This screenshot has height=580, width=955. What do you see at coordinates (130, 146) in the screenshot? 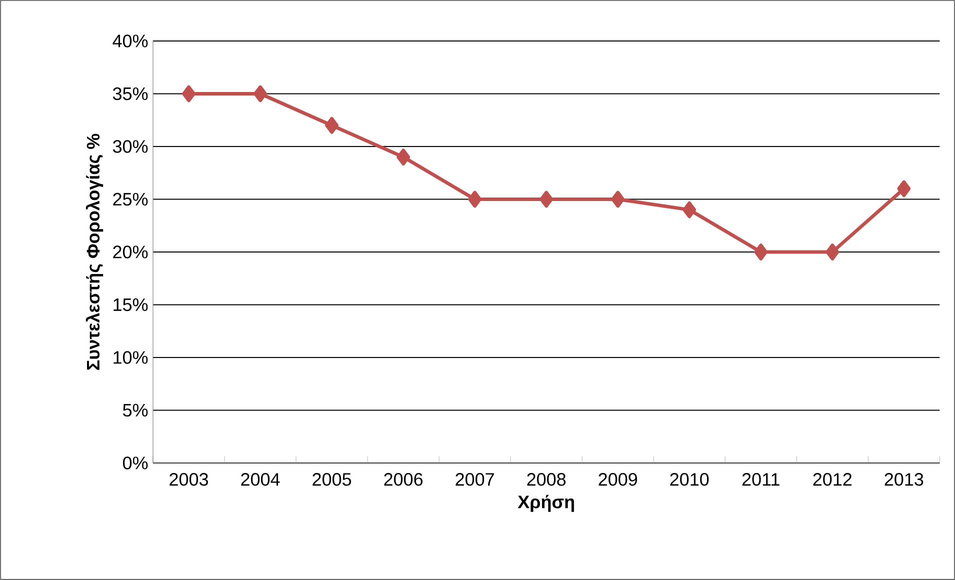
I see `y-tick-label: 30%` at bounding box center [130, 146].